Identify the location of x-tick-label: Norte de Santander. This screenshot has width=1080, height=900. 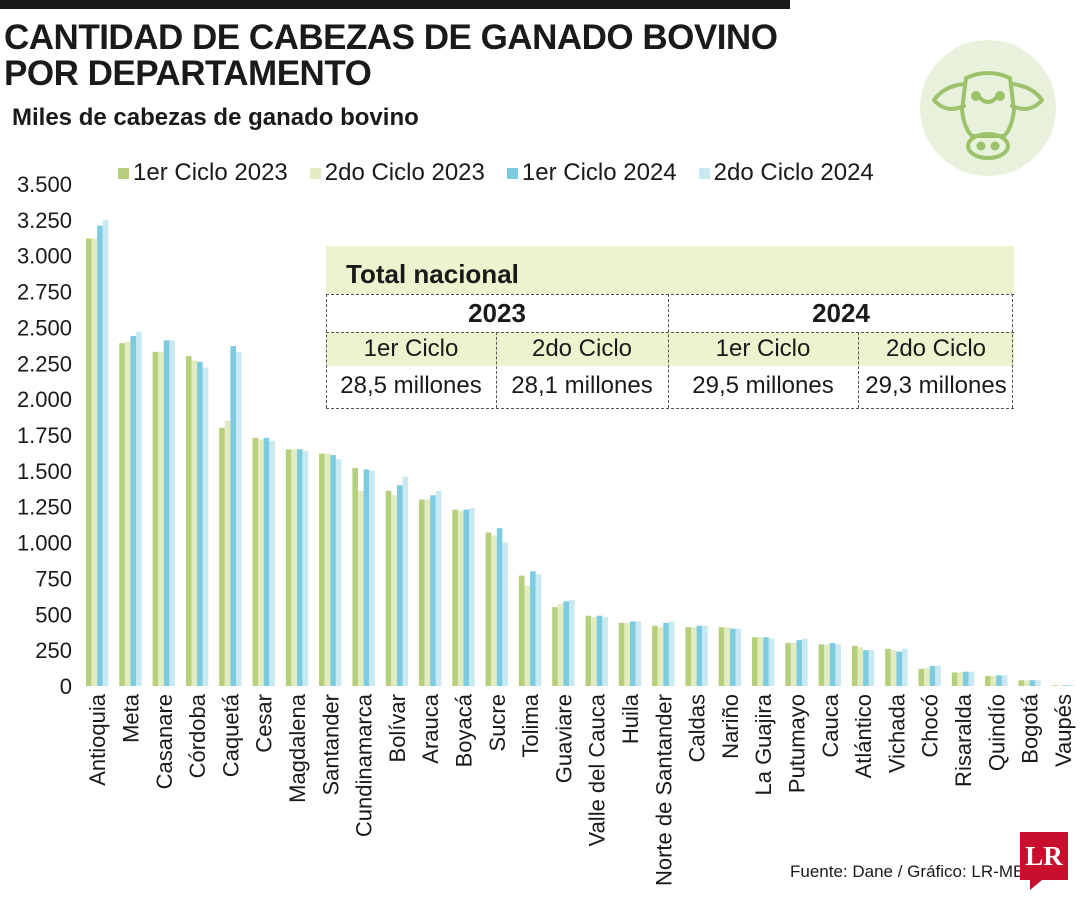
(663, 790).